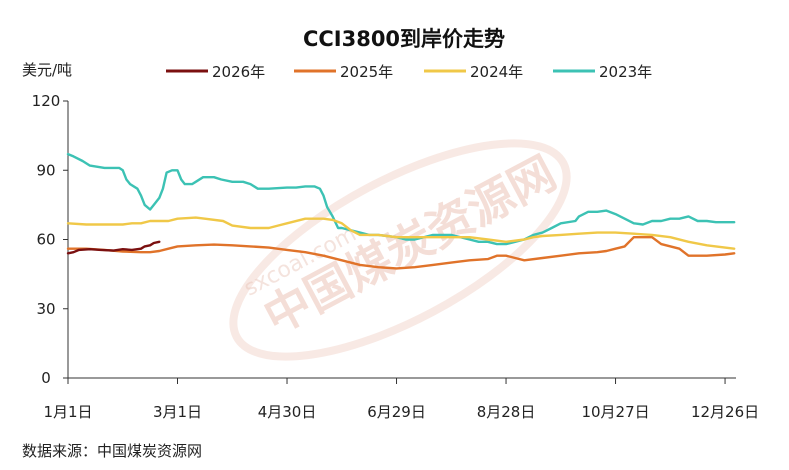 This screenshot has height=470, width=789. I want to click on source-text: 数据来源：中国煤炭资源网, so click(112, 451).